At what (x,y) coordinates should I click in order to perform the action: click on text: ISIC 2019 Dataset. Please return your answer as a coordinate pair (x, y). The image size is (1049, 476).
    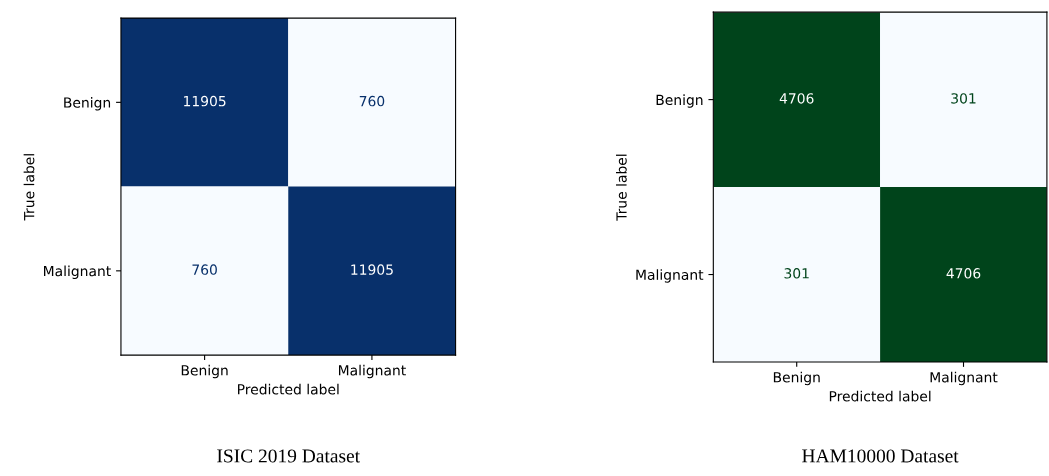
    Looking at the image, I should click on (288, 456).